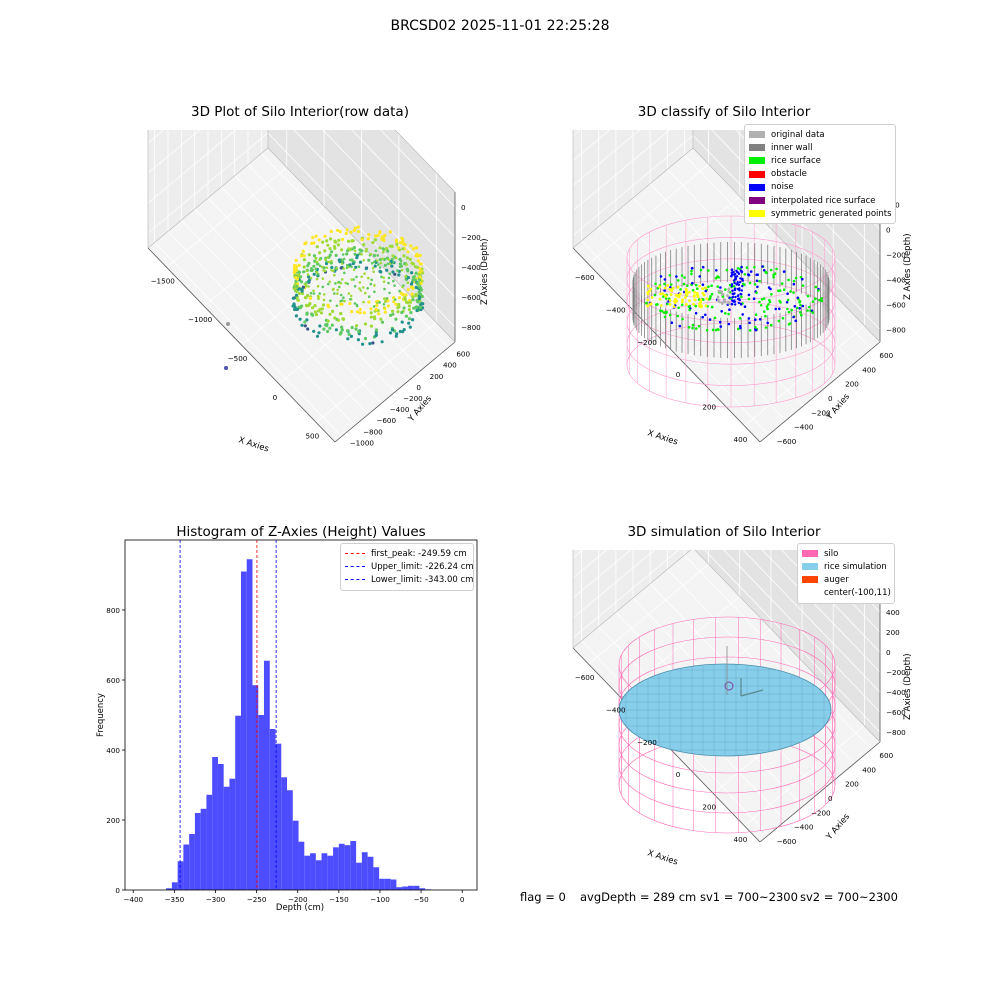 The height and width of the screenshot is (1000, 1000). Describe the element at coordinates (846, 566) in the screenshot. I see `panel4-legend-item: rice simulation` at that location.